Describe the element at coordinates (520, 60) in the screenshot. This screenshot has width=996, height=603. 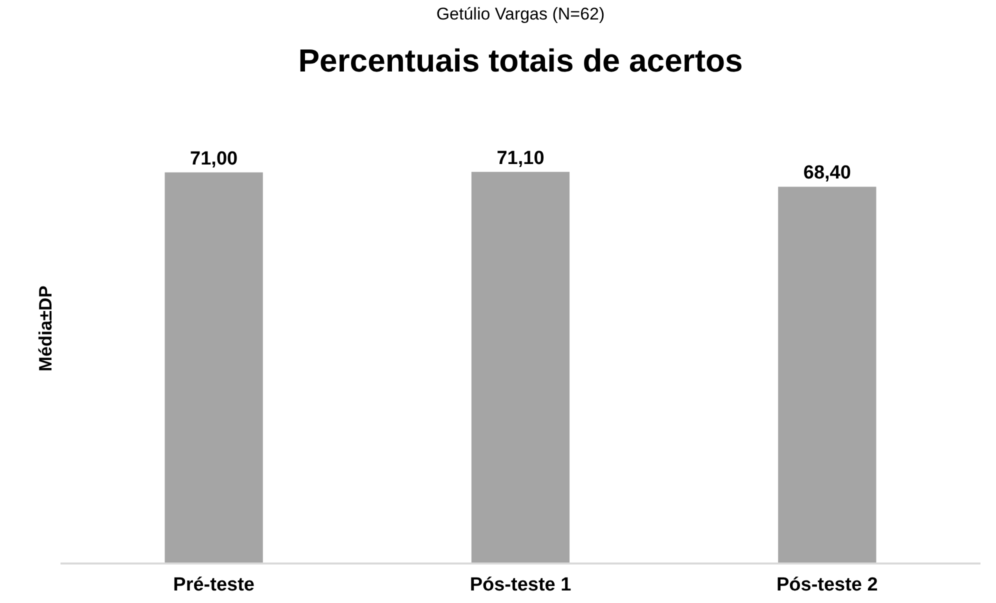
I see `chart-title: Percentuais totais de acertos` at that location.